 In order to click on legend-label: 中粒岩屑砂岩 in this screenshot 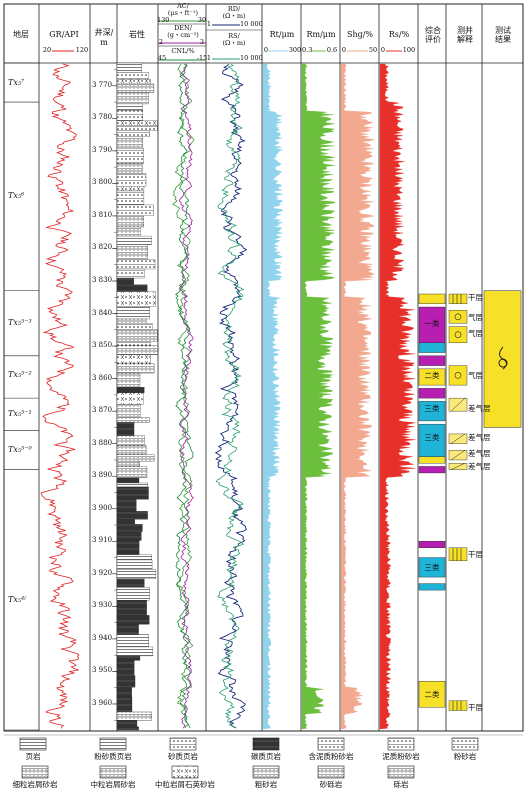, I will do `click(113, 784)`.